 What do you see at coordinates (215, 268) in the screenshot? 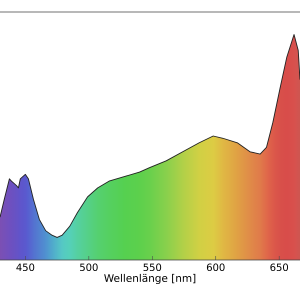
I see `x-tick-label: 600` at bounding box center [215, 268].